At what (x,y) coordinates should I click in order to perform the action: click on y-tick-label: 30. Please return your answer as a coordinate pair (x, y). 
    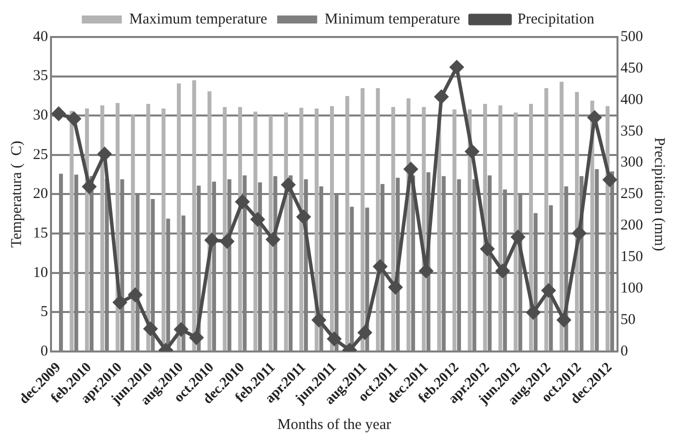
    Looking at the image, I should click on (40, 116).